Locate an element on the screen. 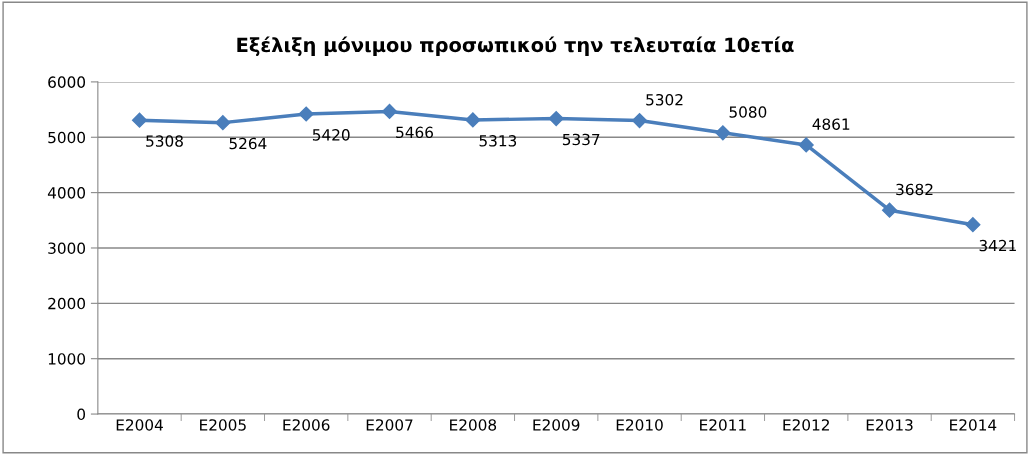  data-label: 4861 is located at coordinates (831, 124).